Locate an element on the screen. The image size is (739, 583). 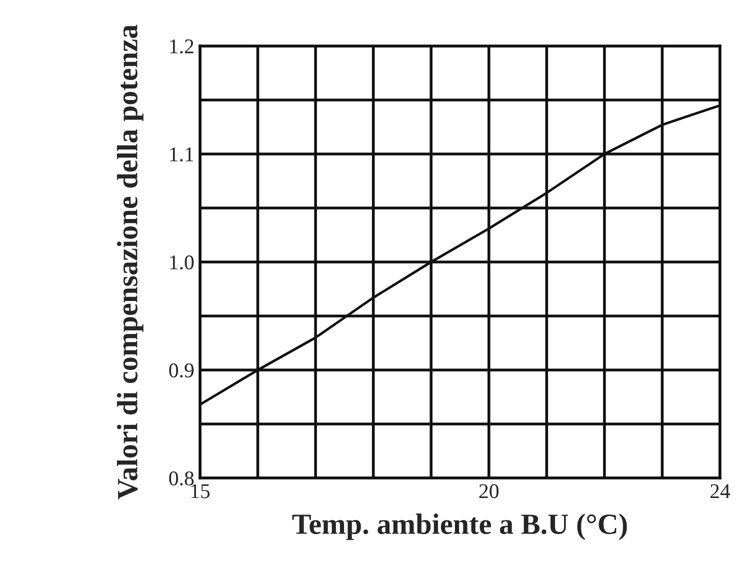
y-tick-label: 1.2 is located at coordinates (182, 46).